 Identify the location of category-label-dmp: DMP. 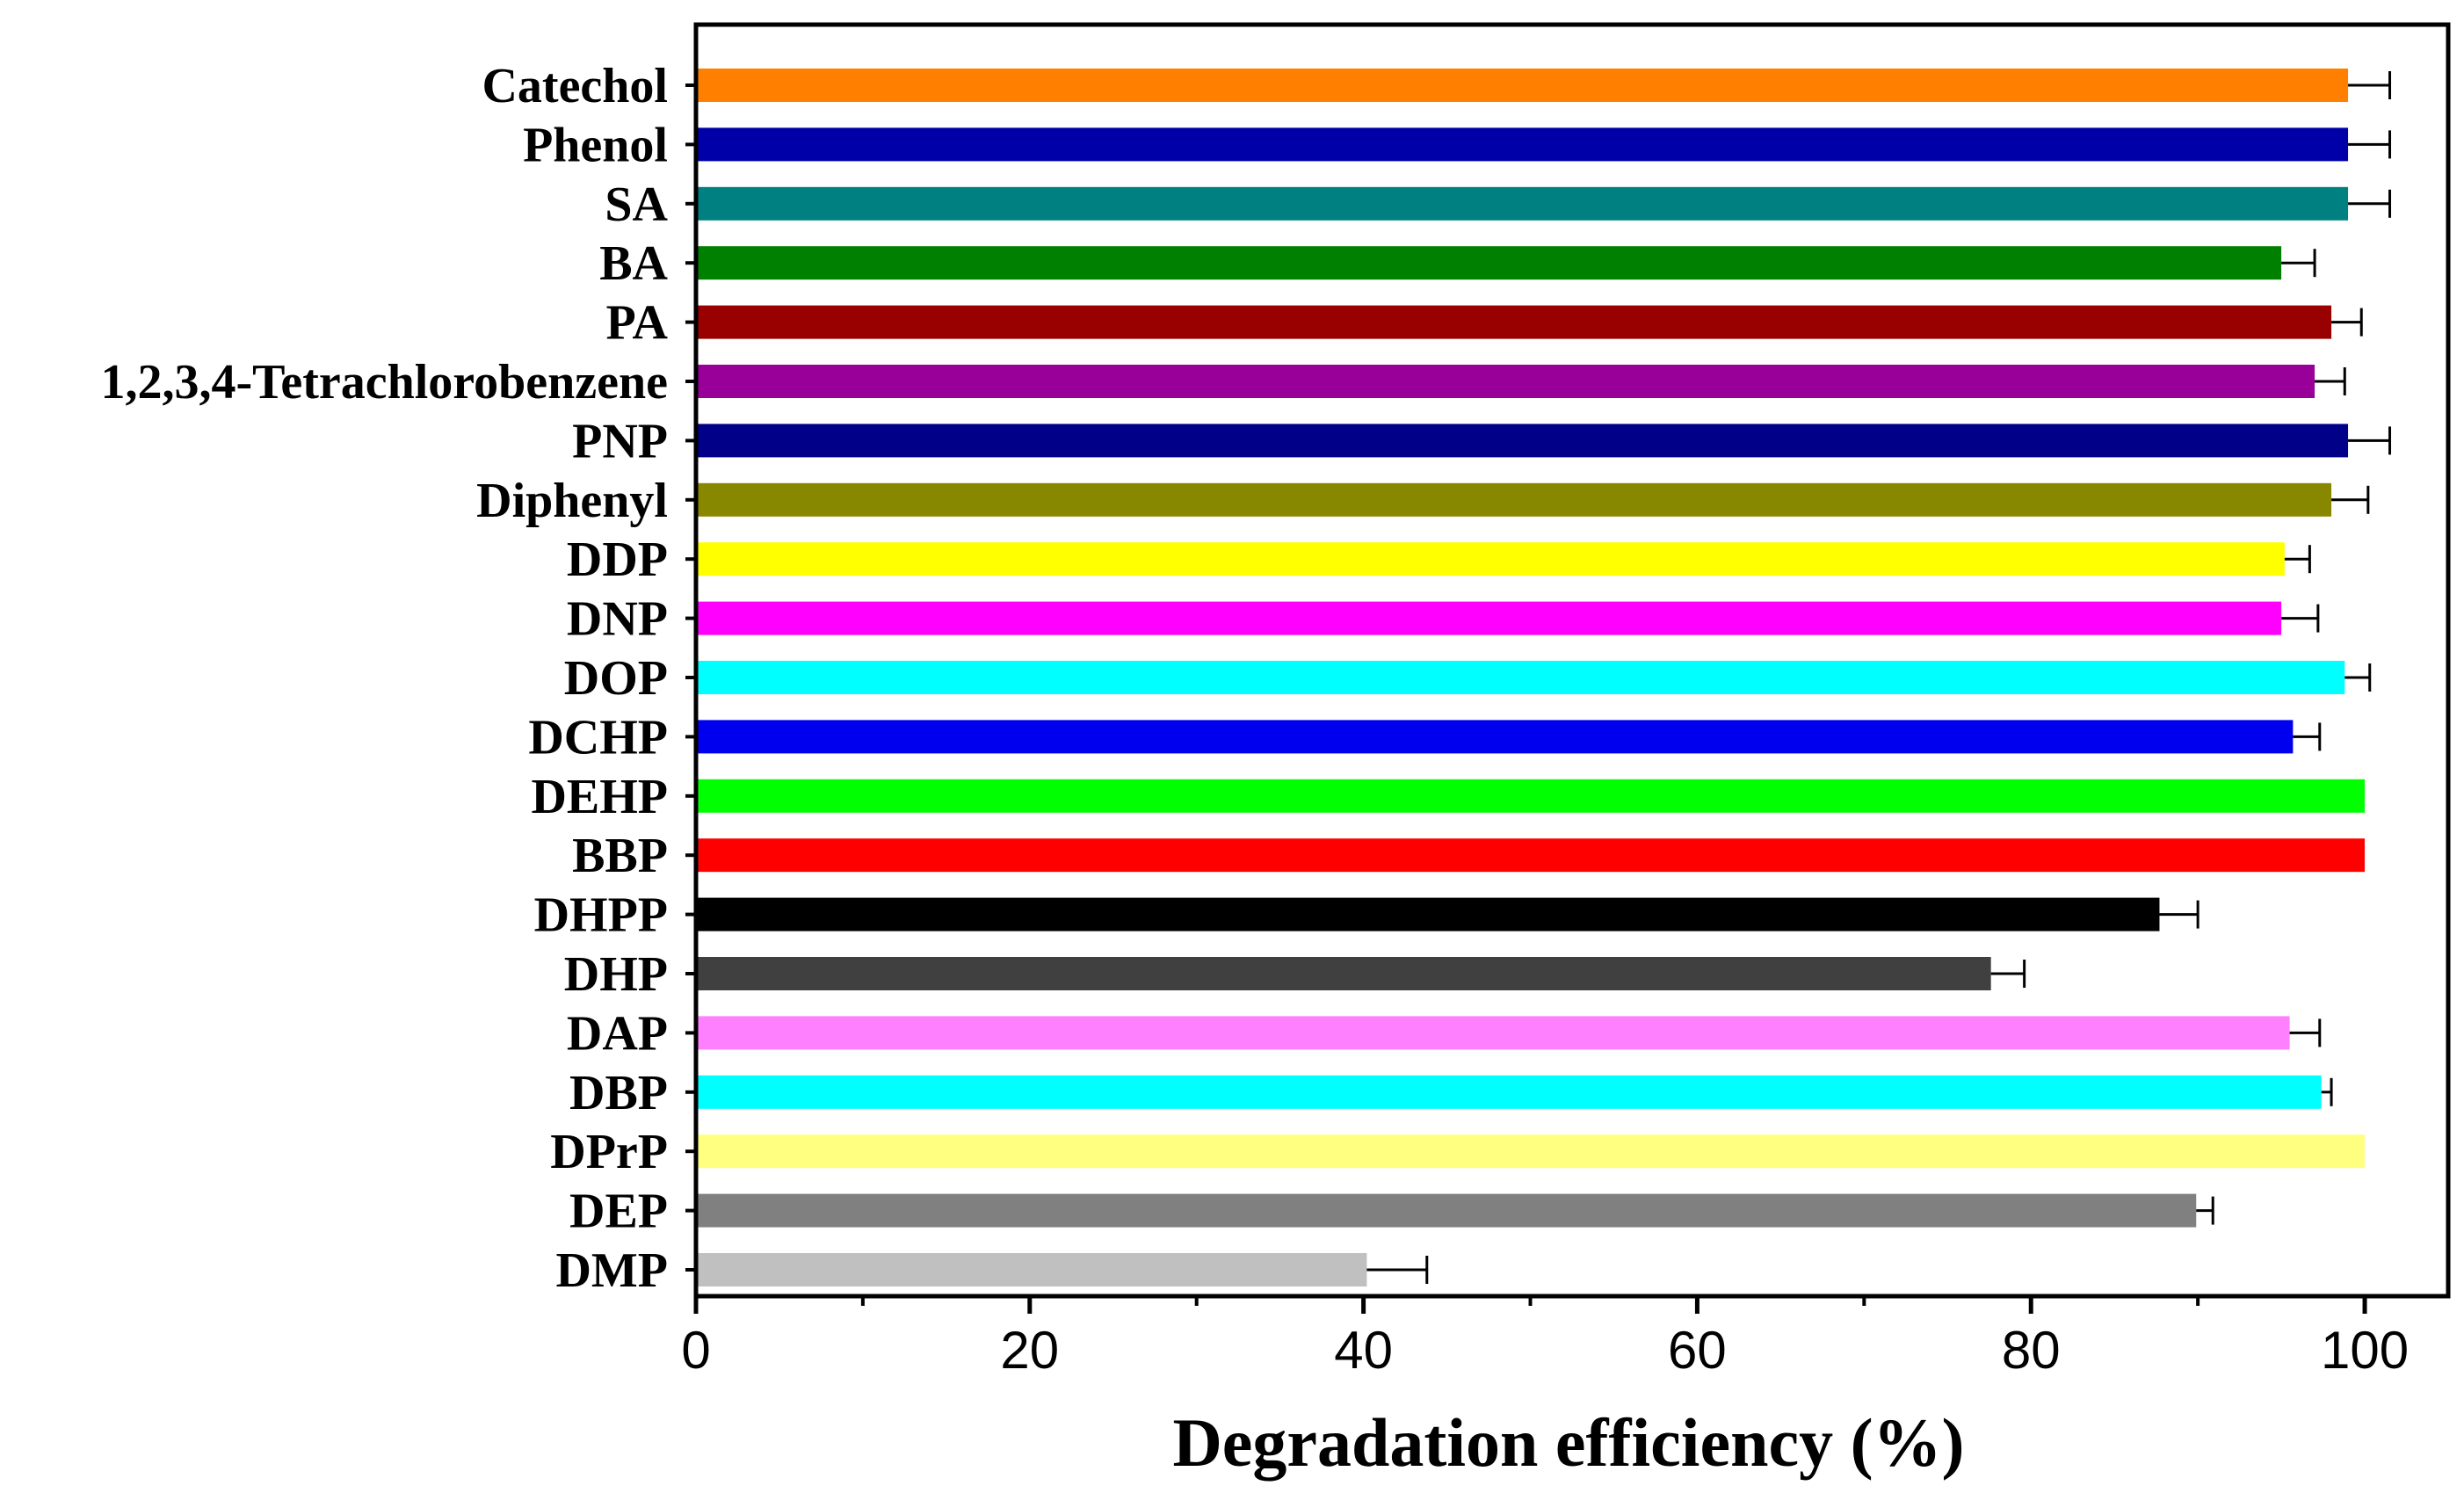
(611, 1271).